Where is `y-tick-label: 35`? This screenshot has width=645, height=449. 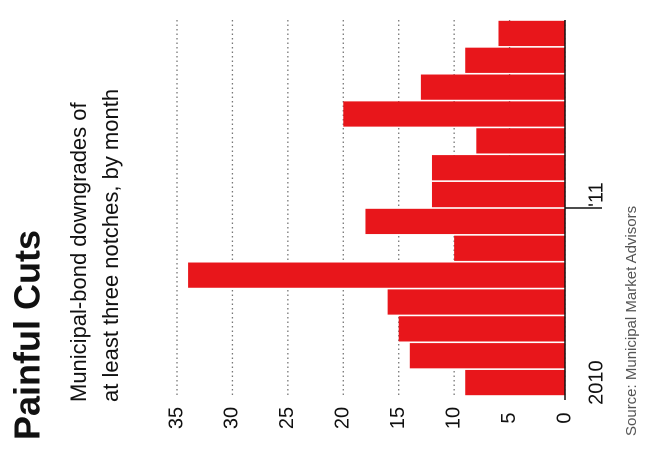 y-tick-label: 35 is located at coordinates (176, 418).